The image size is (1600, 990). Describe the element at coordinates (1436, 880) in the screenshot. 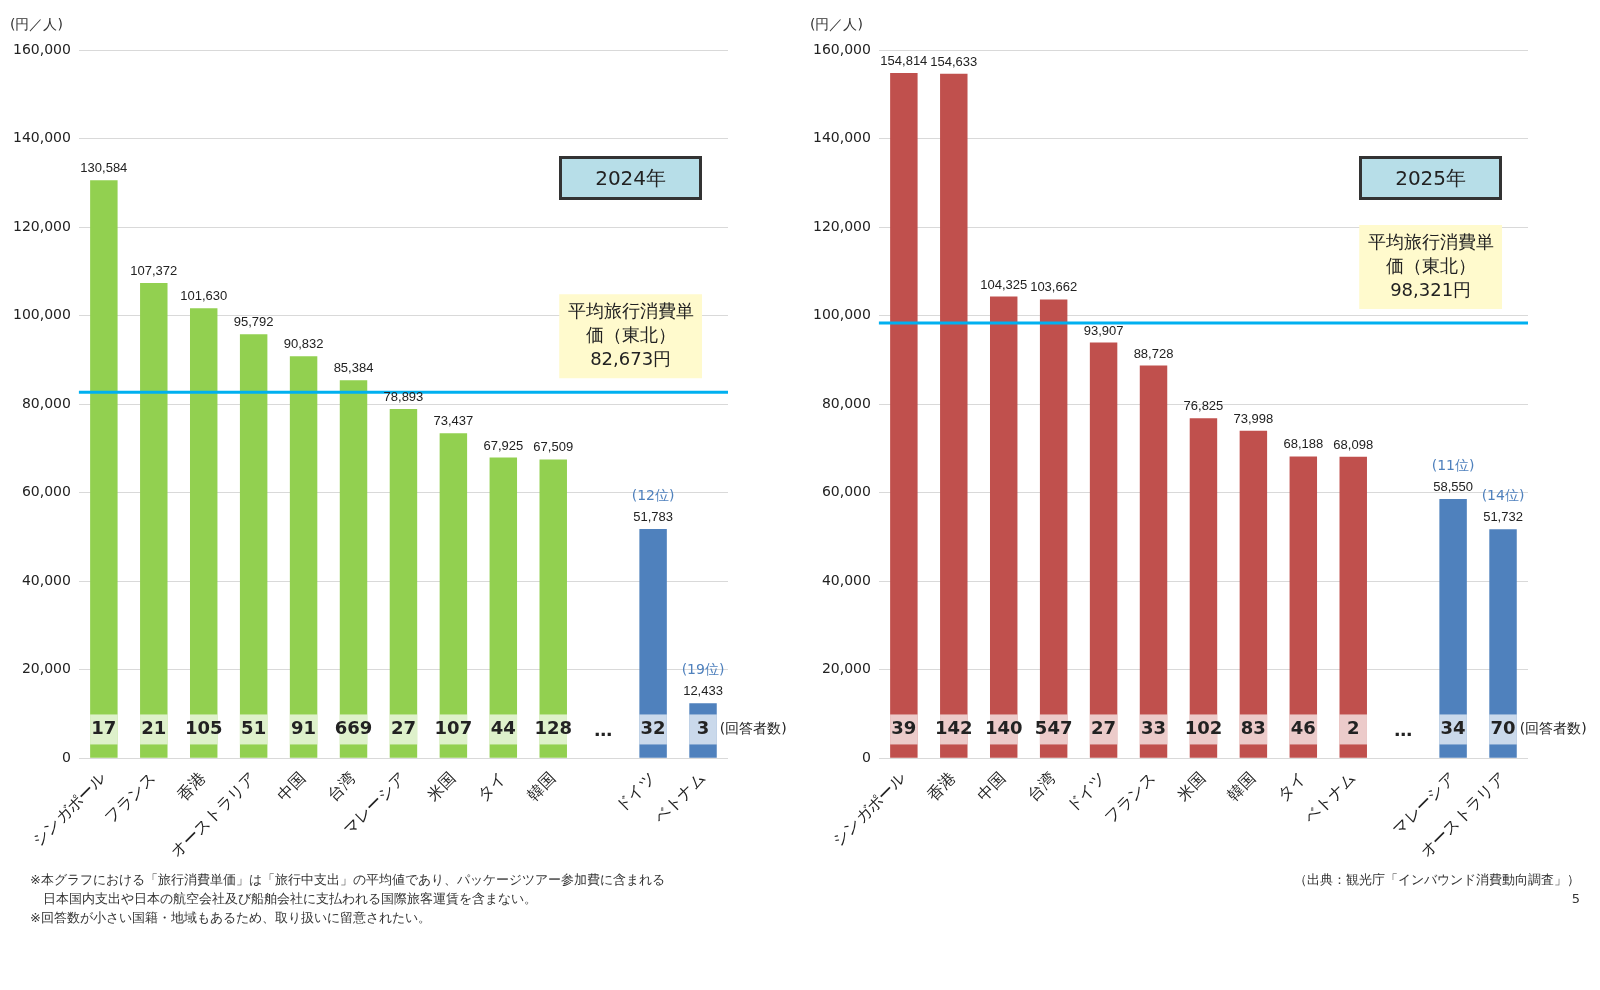

I see `text: （出典：観光庁「インバウンド消費動向調査」）` at that location.